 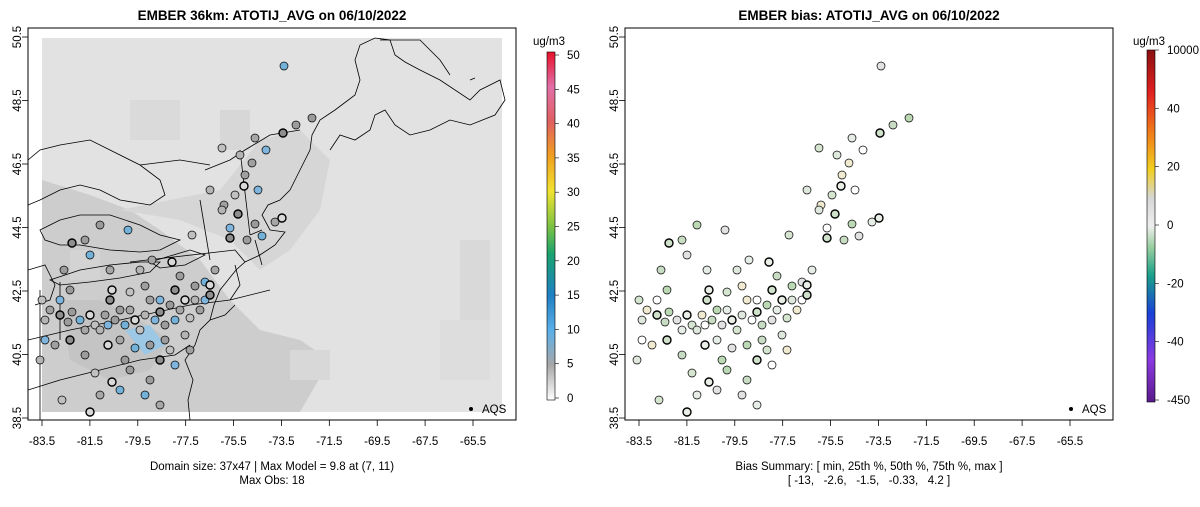 What do you see at coordinates (878, 442) in the screenshot?
I see `x-tick-label: -73.5` at bounding box center [878, 442].